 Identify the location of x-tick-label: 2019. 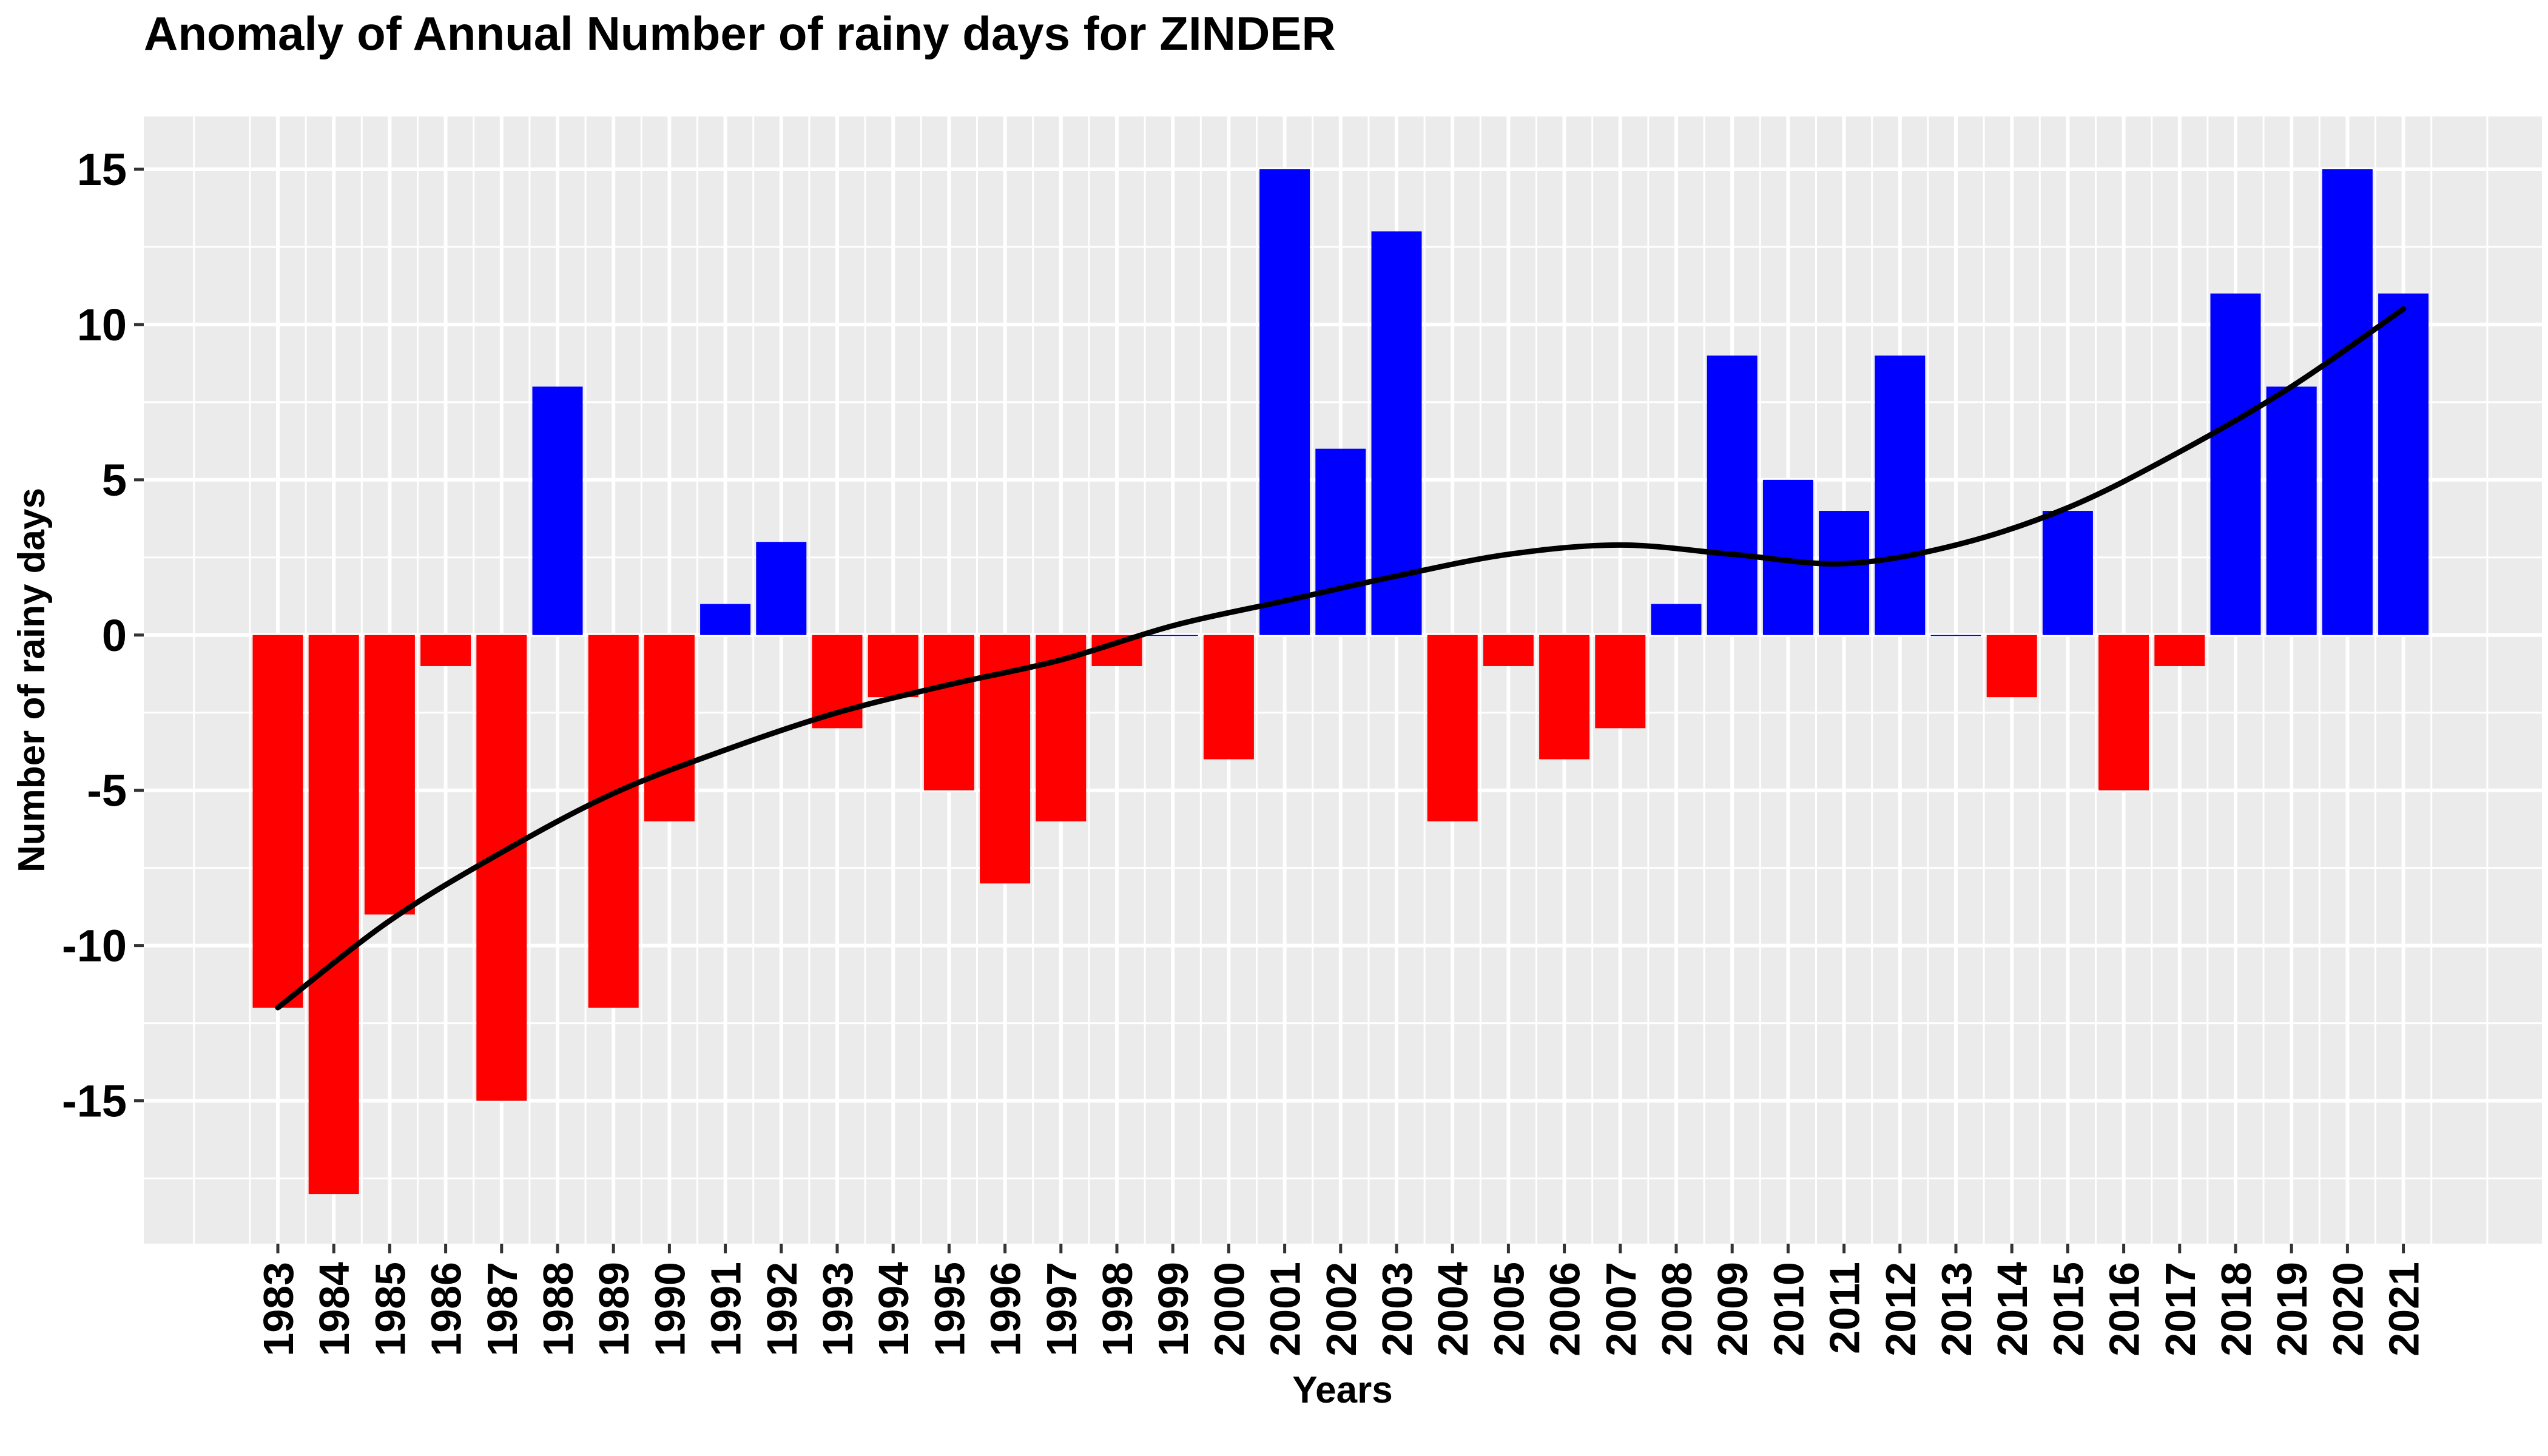
(2292, 1309).